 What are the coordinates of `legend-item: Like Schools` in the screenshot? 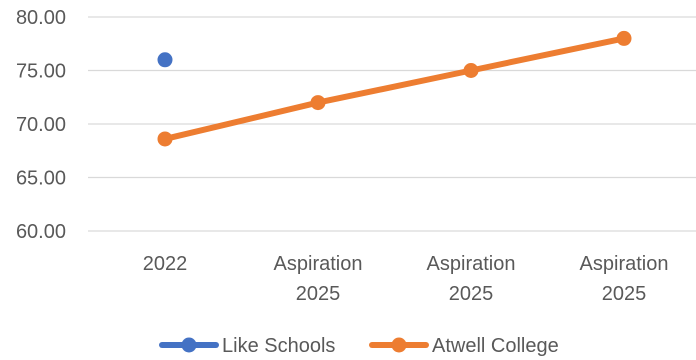 It's located at (247, 346).